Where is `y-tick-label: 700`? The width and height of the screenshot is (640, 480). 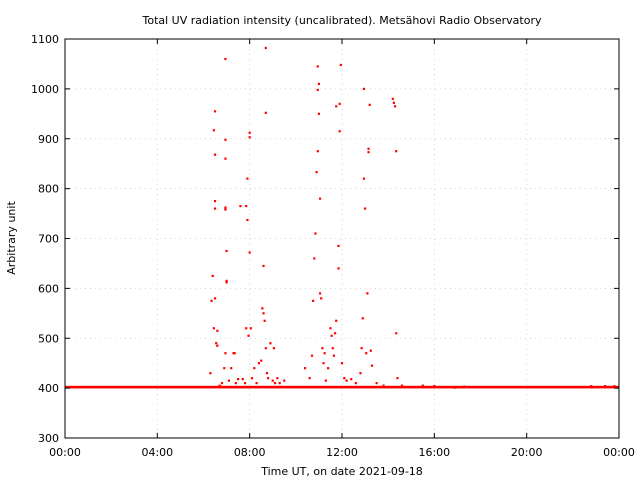 y-tick-label: 700 is located at coordinates (48, 239).